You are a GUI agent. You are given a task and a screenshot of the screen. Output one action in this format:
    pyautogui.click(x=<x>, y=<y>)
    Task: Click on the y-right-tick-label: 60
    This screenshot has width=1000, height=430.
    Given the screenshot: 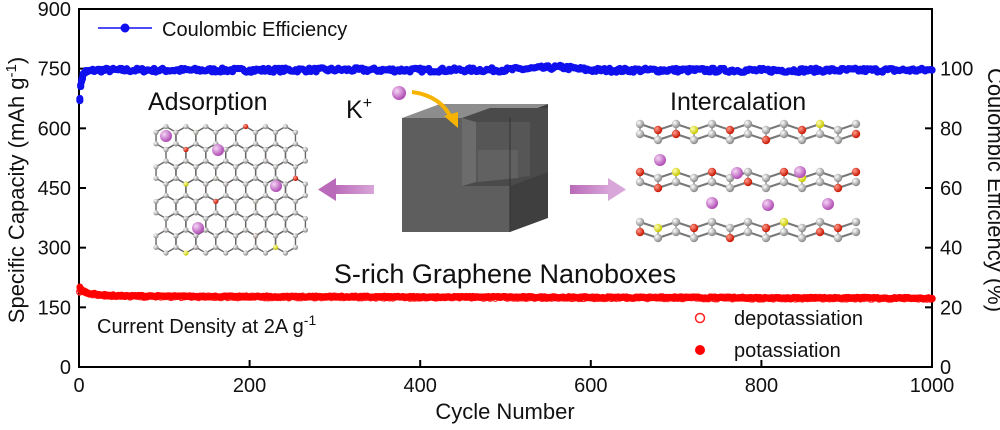 What is the action you would take?
    pyautogui.click(x=951, y=189)
    